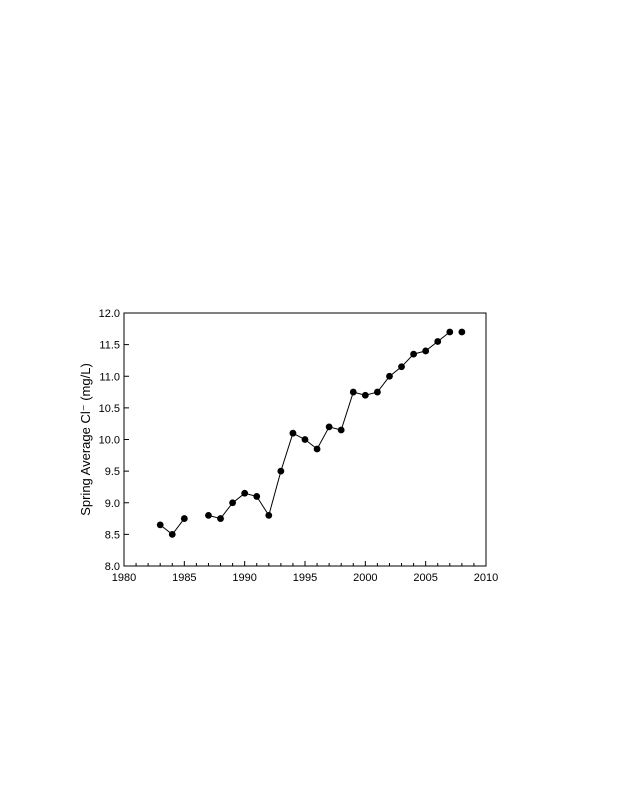 This screenshot has height=800, width=617. Describe the element at coordinates (365, 578) in the screenshot. I see `x-tick-label: 2000` at that location.